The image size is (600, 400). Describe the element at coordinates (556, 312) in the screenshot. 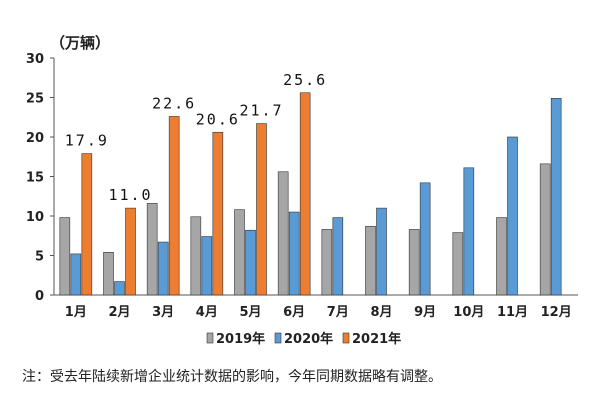

I see `x-tick-label: 12月` at that location.